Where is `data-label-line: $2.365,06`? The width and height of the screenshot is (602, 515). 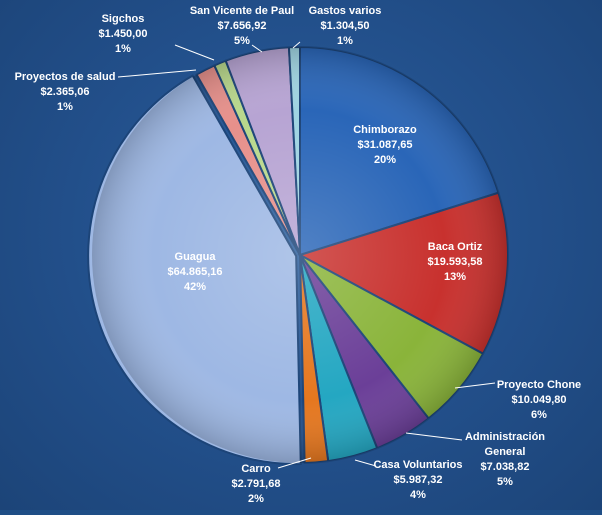 data-label-line: $2.365,06 is located at coordinates (65, 92).